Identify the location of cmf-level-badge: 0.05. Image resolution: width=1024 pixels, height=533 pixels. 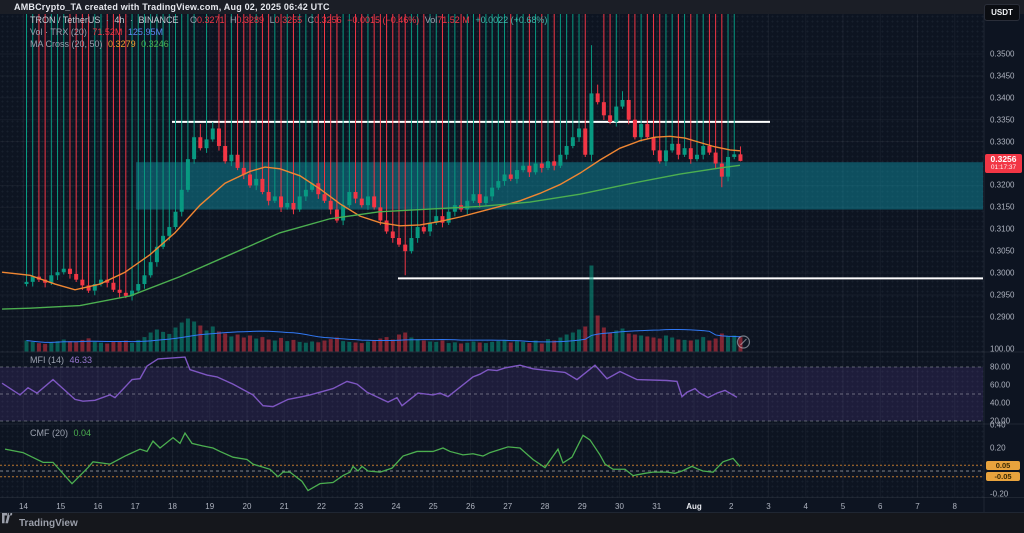
(1003, 465).